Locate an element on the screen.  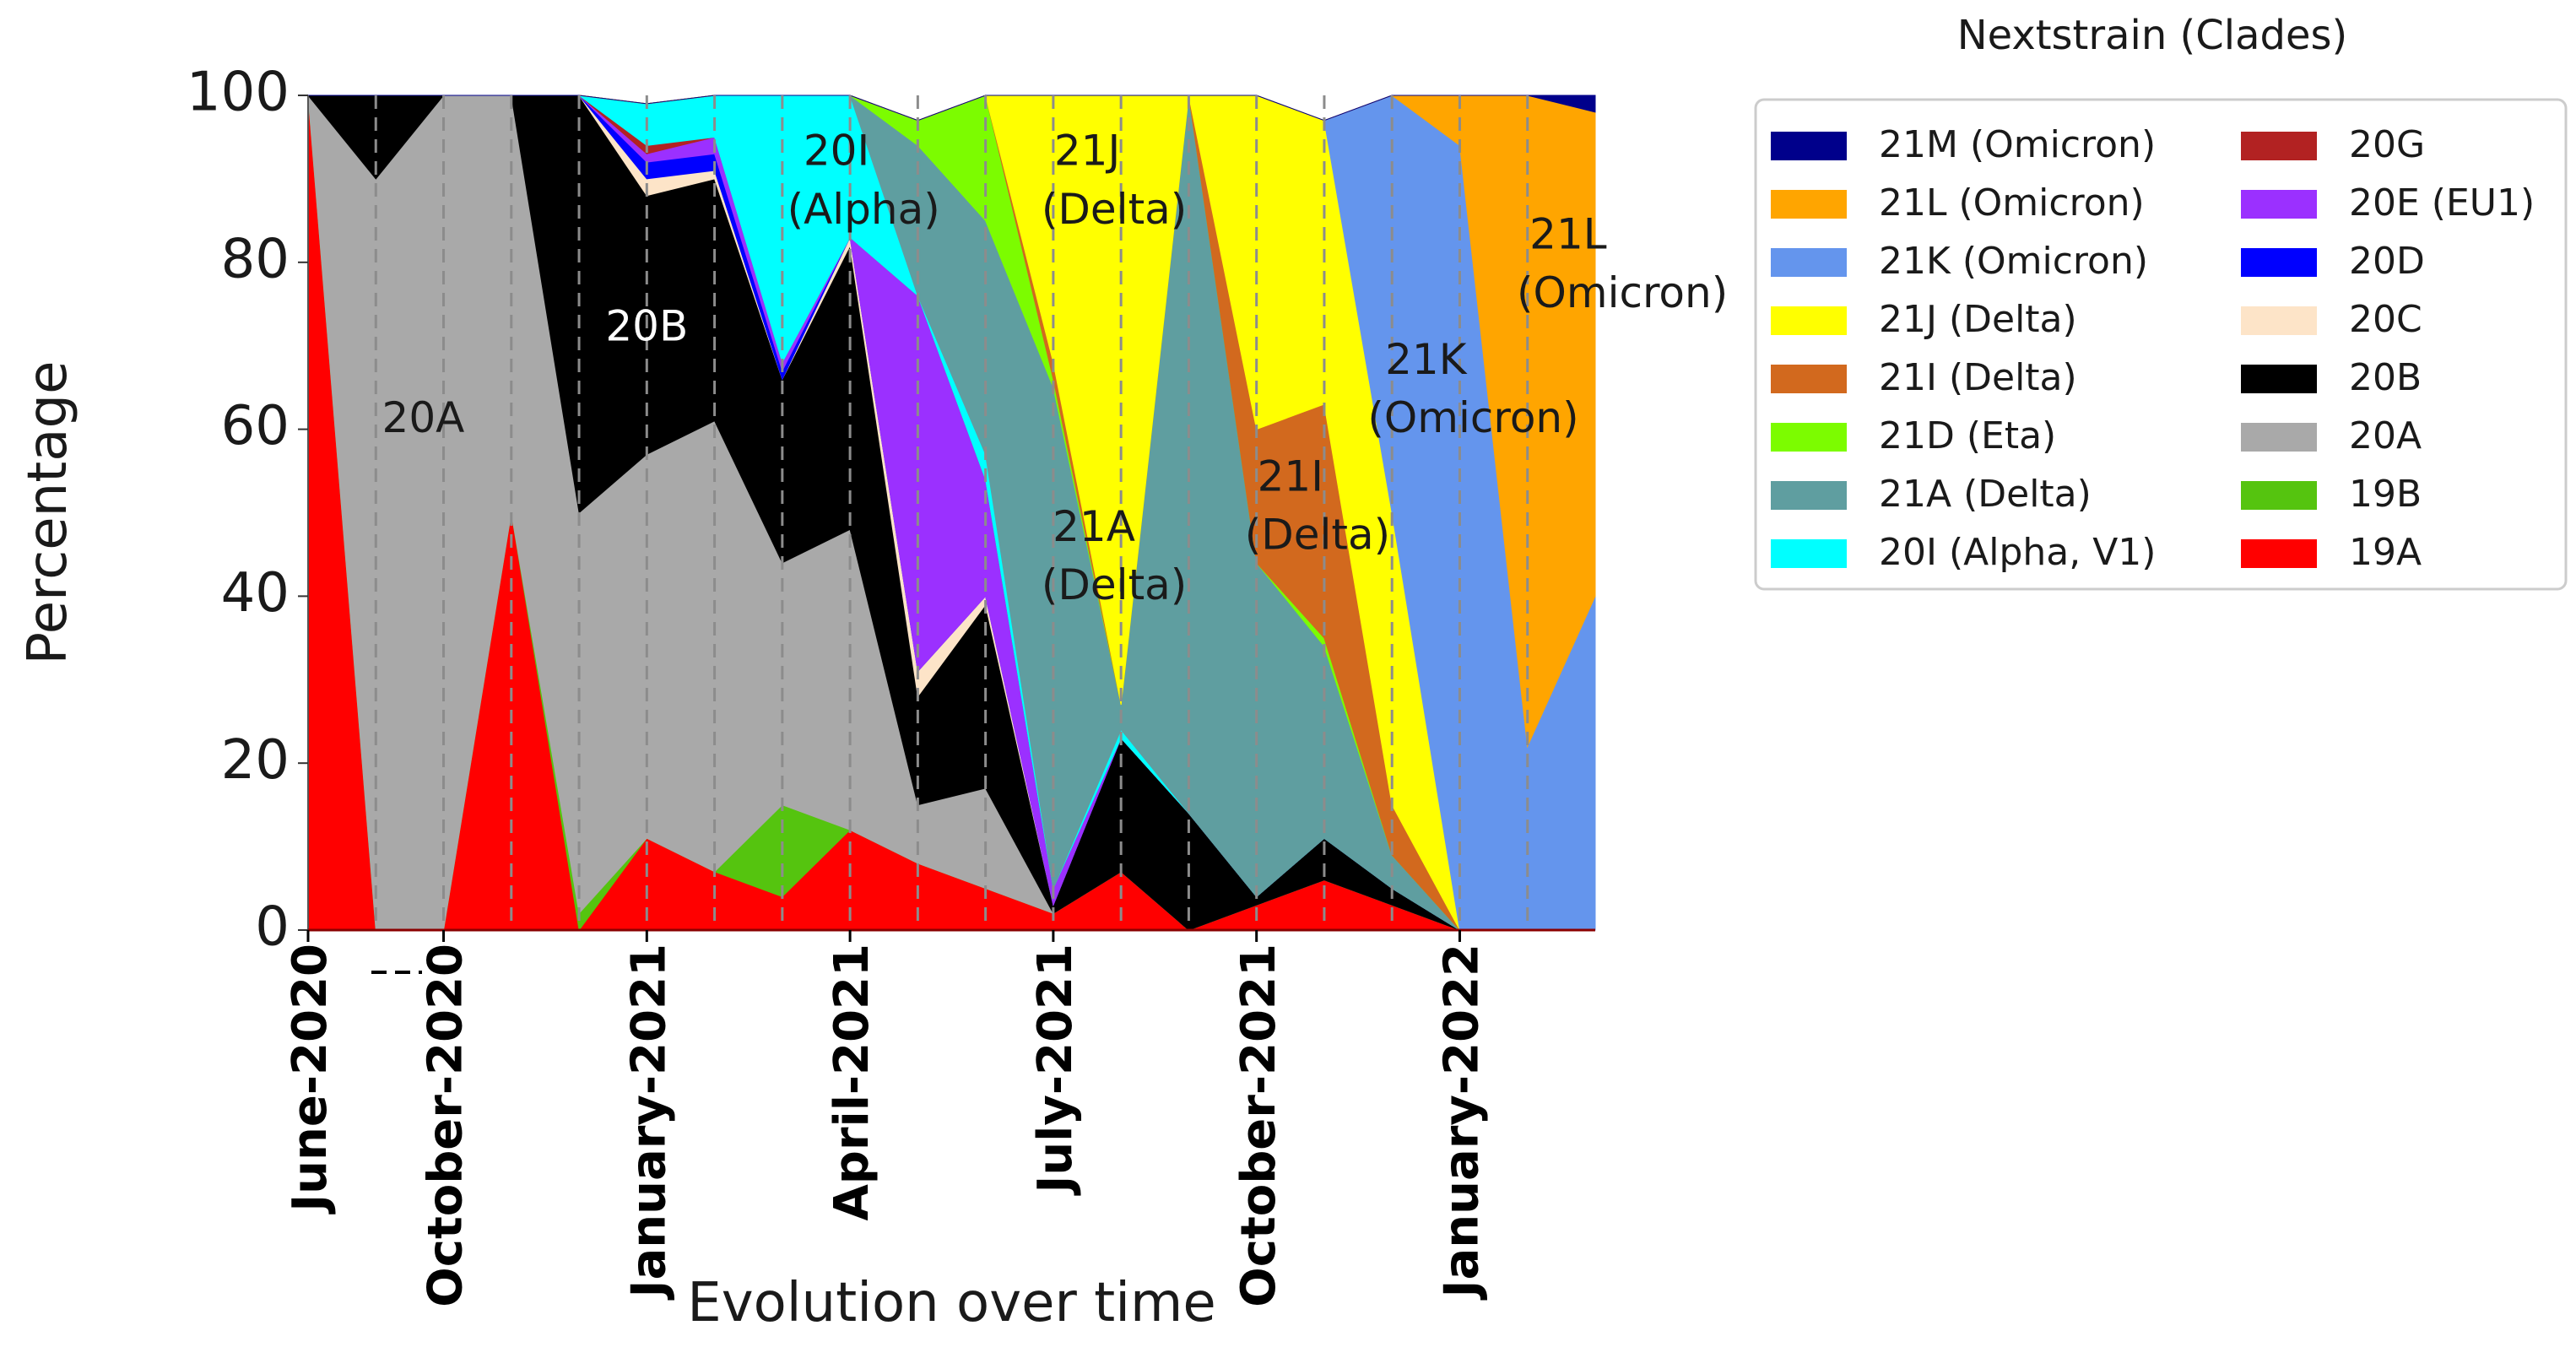
legend-label: 20B is located at coordinates (2385, 378).